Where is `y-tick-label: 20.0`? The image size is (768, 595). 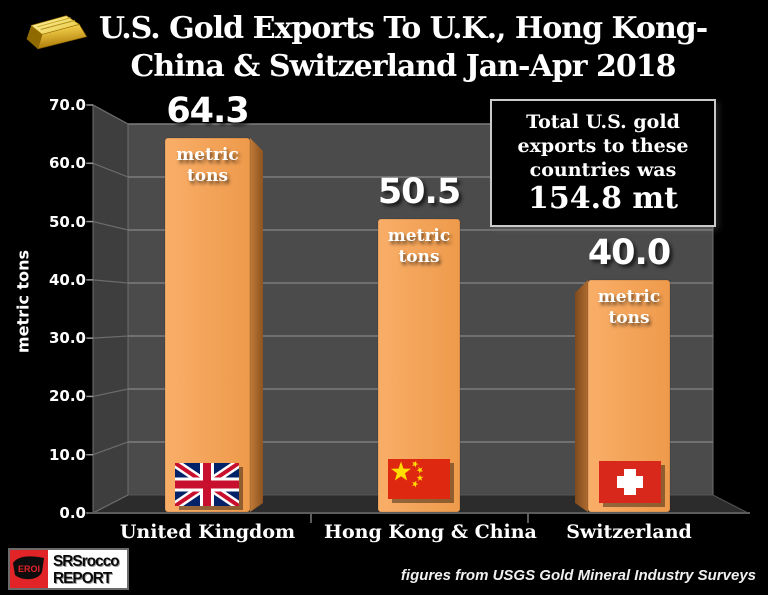 y-tick-label: 20.0 is located at coordinates (67, 396).